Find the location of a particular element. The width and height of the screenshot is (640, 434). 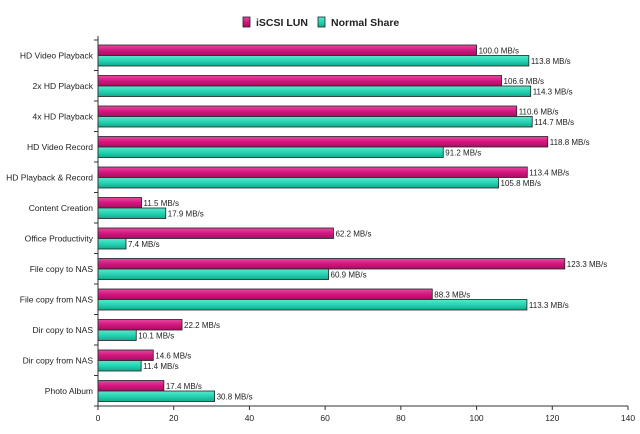

legend-swatch-normal-share is located at coordinates (321, 22).